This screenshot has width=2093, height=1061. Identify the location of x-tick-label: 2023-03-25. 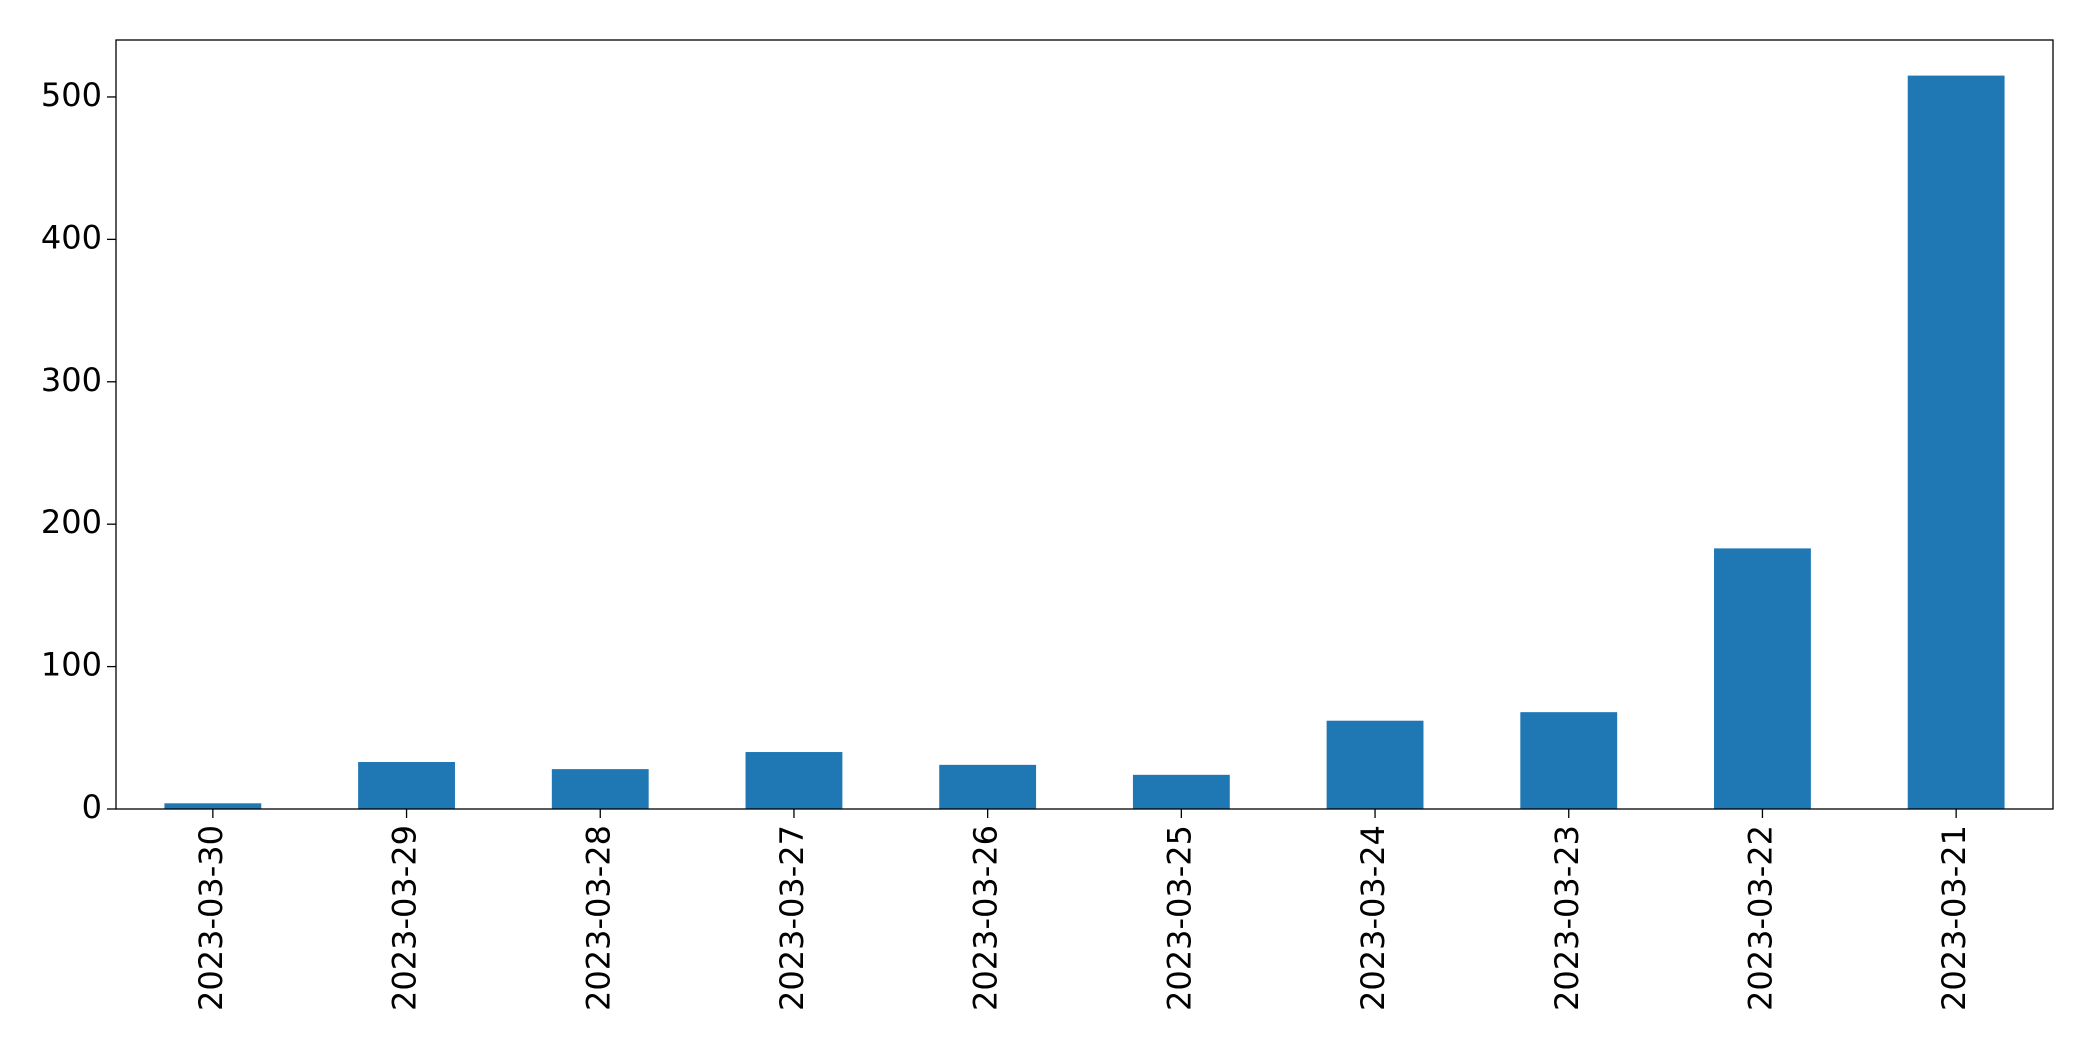
(1179, 918).